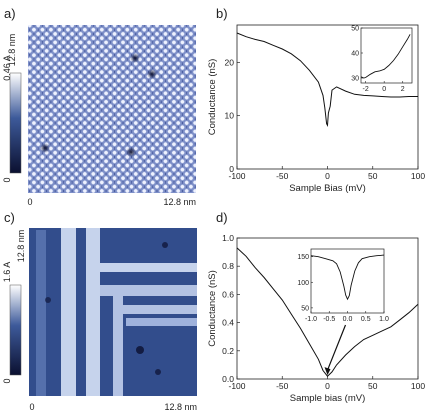 This screenshot has height=414, width=436. Describe the element at coordinates (236, 386) in the screenshot. I see `panel-d-xtick-label-0: -100` at that location.